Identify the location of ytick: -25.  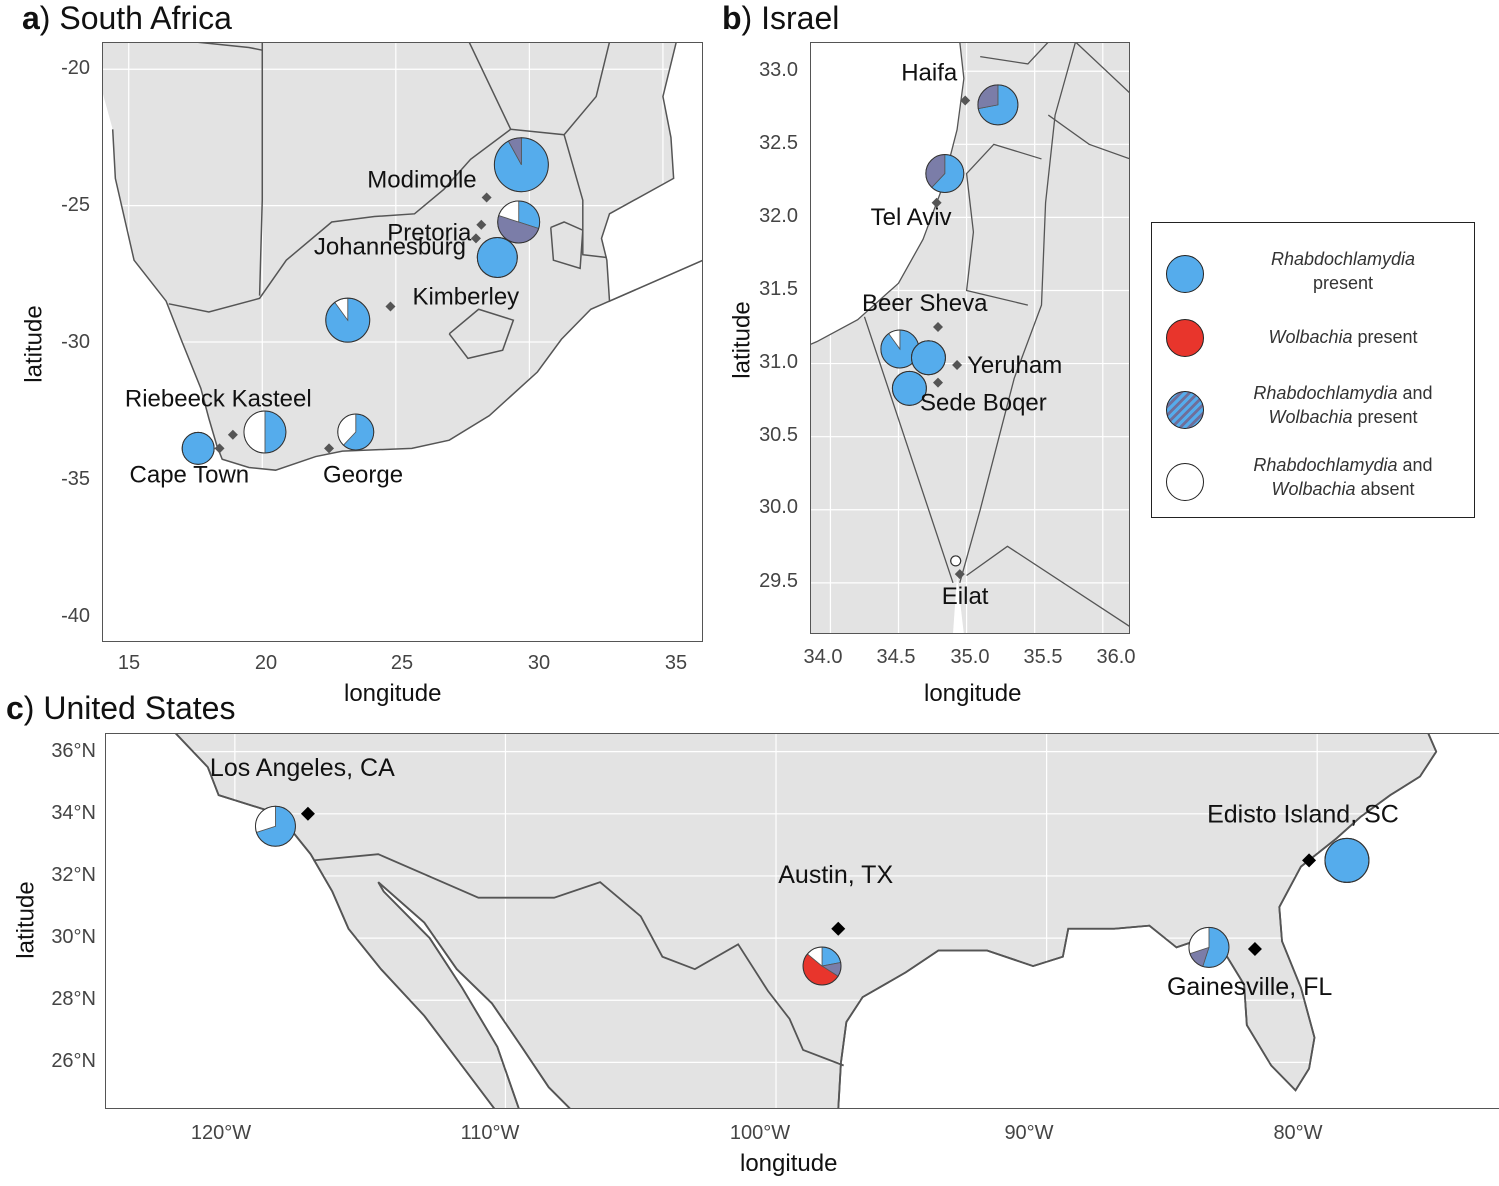
(75, 205).